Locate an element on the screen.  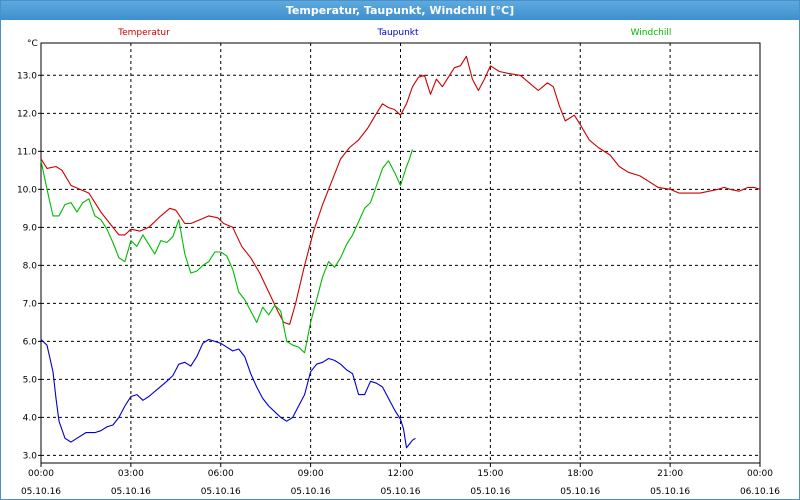
x-tick-time-label: 21:00 is located at coordinates (670, 474).